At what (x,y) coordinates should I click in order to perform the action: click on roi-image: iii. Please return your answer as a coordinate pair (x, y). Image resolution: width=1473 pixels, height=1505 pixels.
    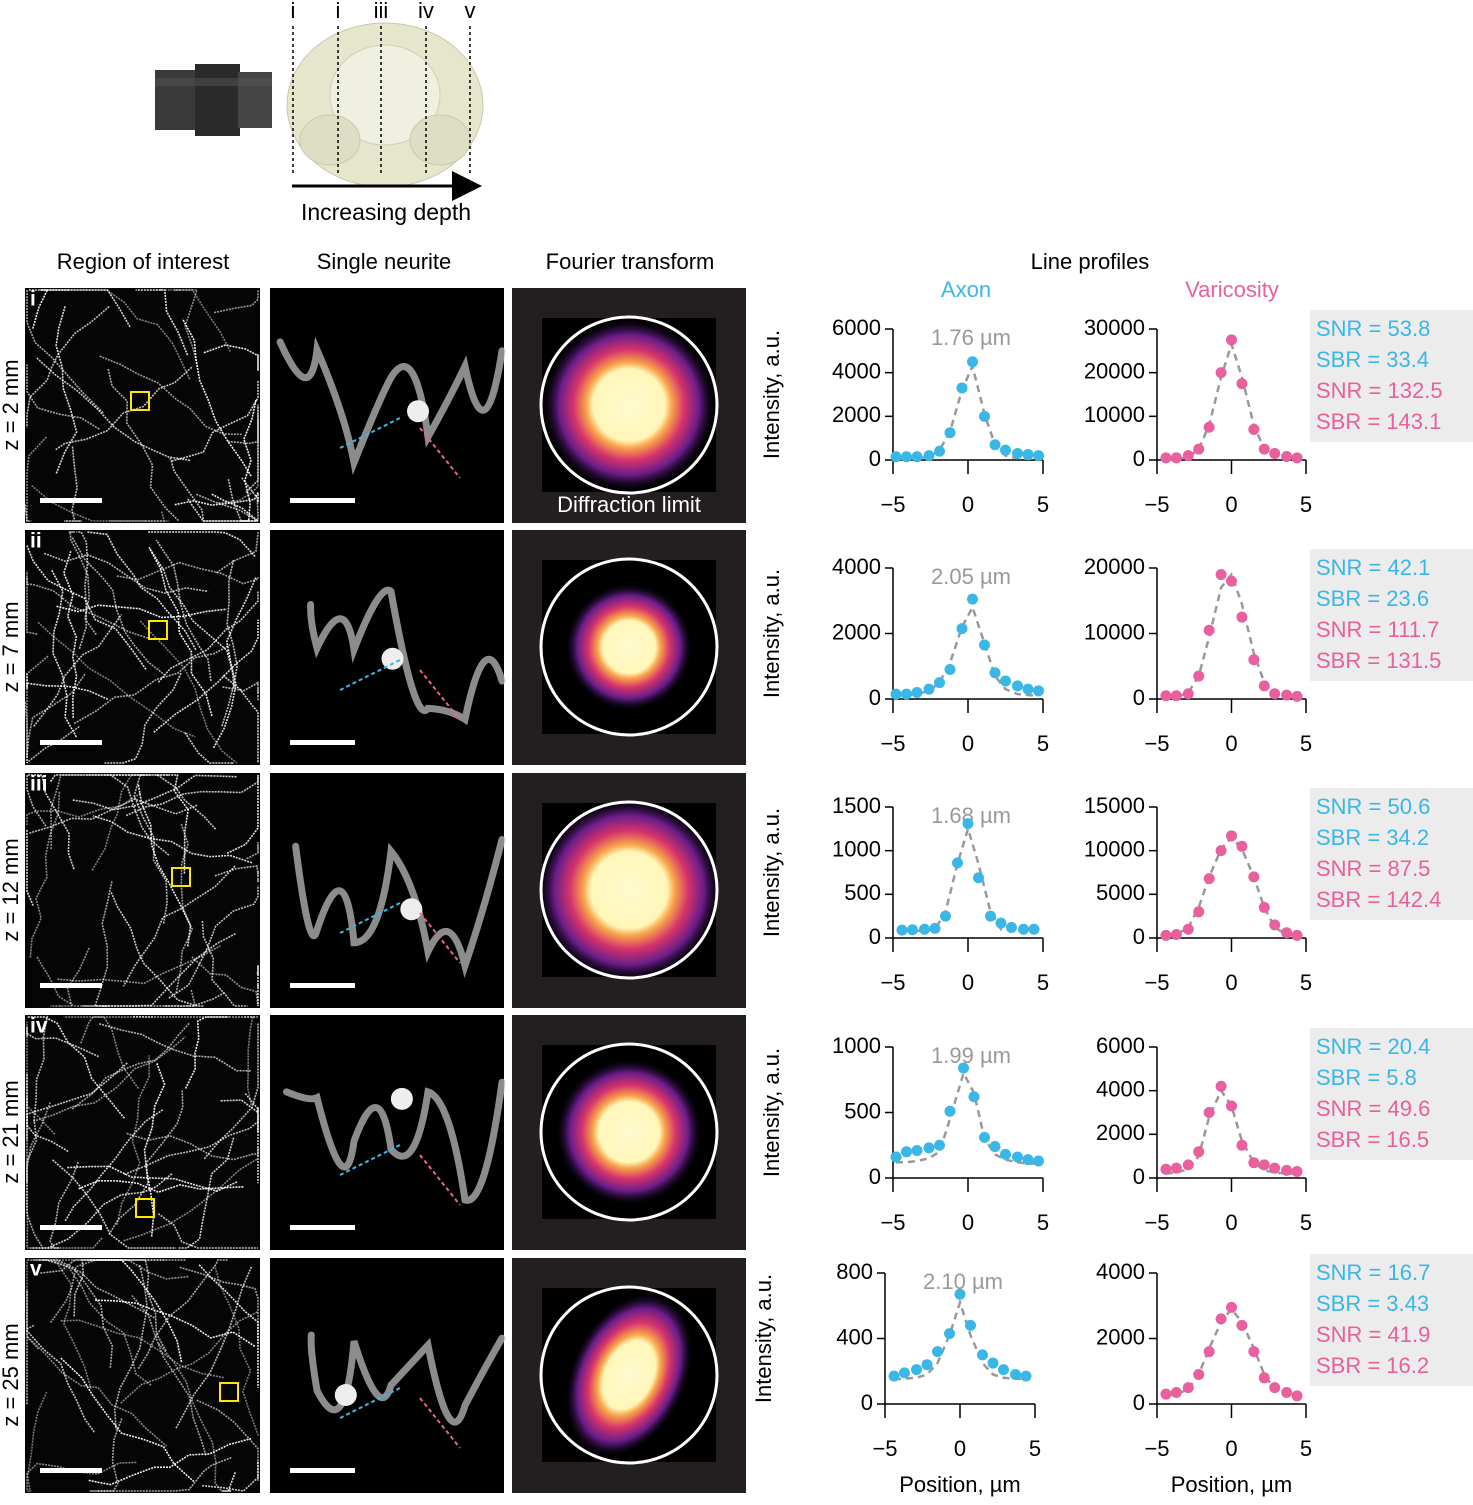
    Looking at the image, I should click on (142, 890).